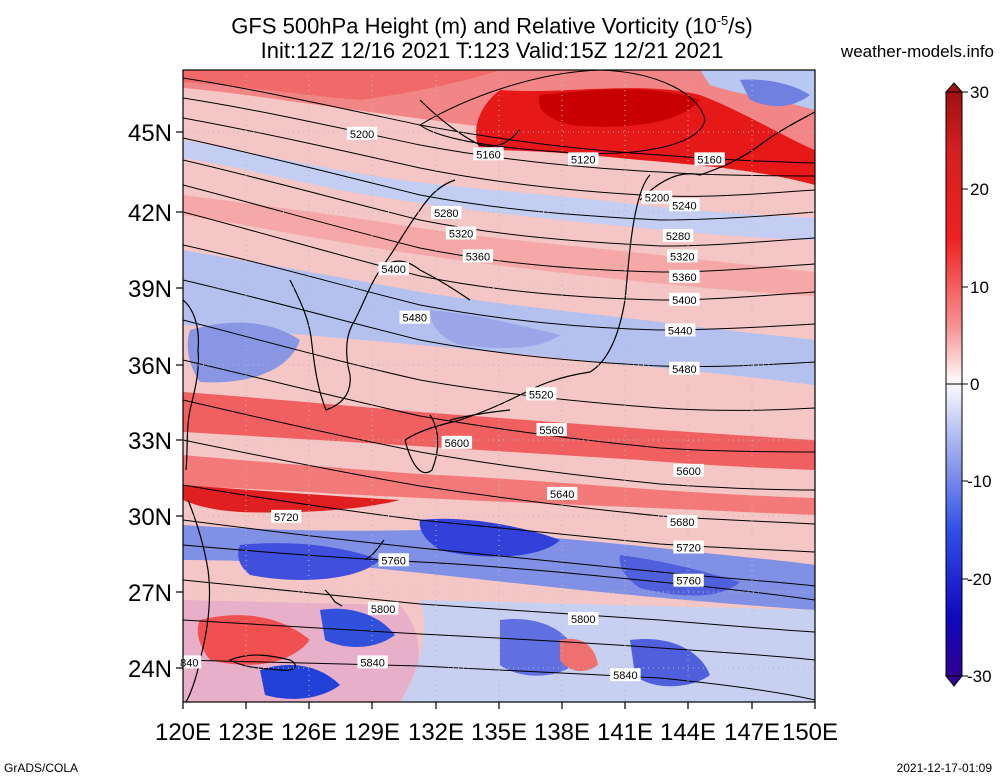 The image size is (1000, 779). I want to click on software-credit: GrADS/COLA, so click(41, 768).